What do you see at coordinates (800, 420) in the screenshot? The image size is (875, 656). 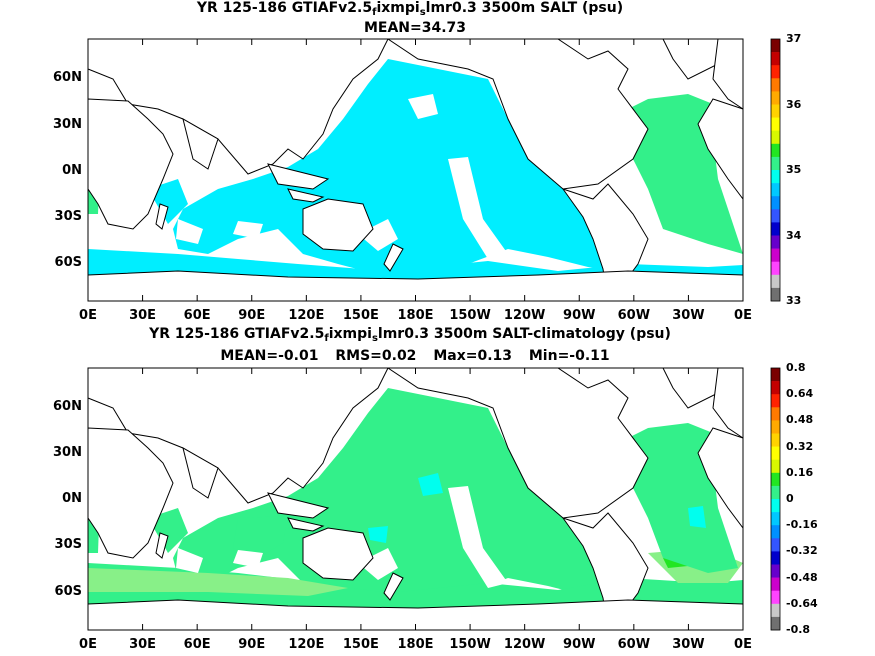 I see `colorbar-label: 0.48` at bounding box center [800, 420].